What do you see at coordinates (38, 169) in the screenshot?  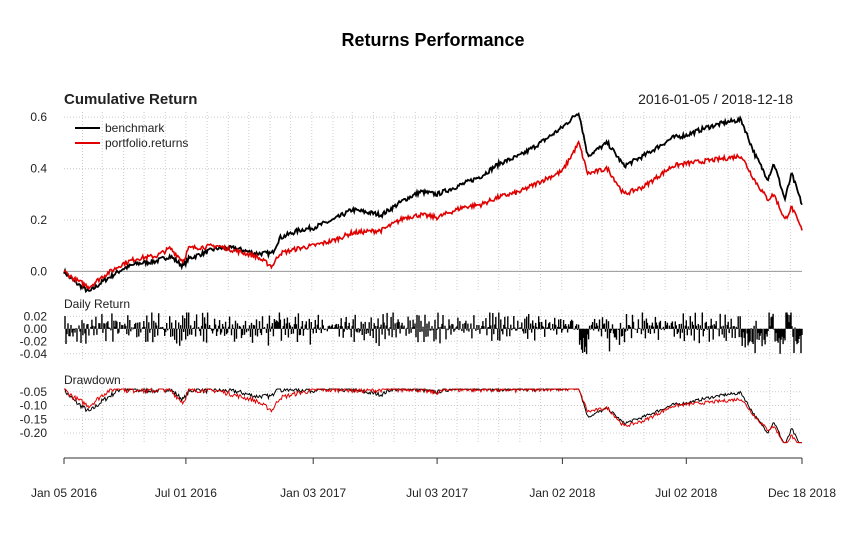 I see `y-tick-label: 0.4` at bounding box center [38, 169].